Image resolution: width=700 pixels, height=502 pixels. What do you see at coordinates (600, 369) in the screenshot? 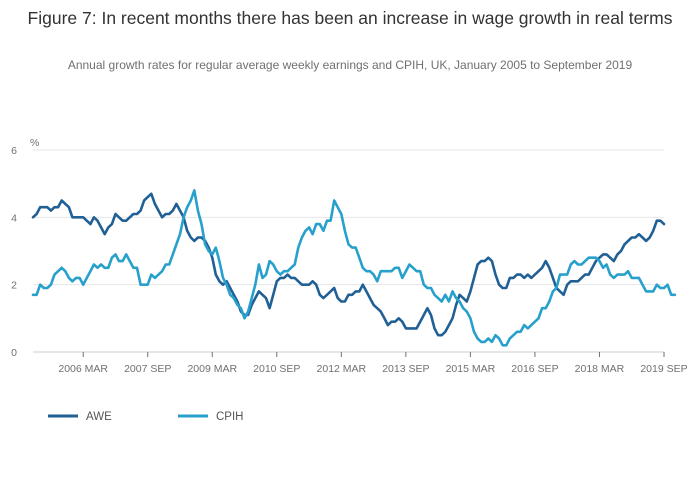
I see `x-tick-label: 2018 MAR` at bounding box center [600, 369].